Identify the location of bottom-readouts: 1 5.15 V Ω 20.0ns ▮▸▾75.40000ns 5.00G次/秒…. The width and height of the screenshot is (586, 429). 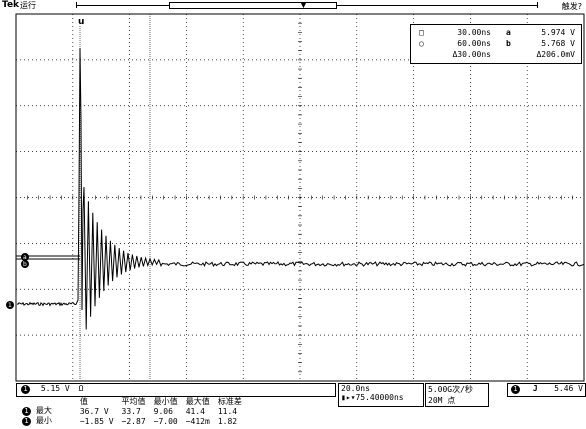
(293, 406).